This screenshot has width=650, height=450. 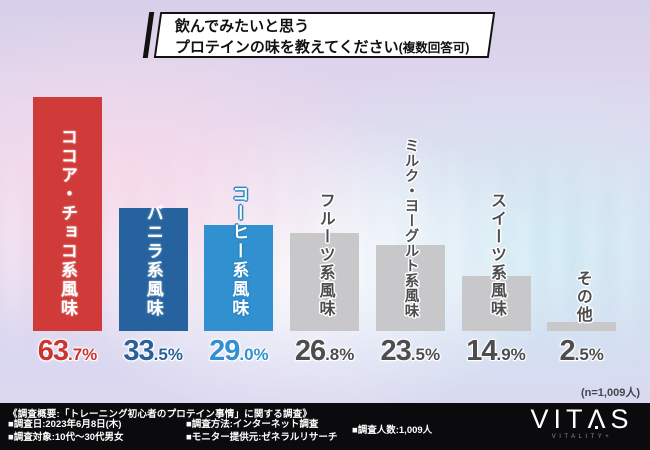 What do you see at coordinates (582, 297) in the screenshot?
I see `bar-label: その他` at bounding box center [582, 297].